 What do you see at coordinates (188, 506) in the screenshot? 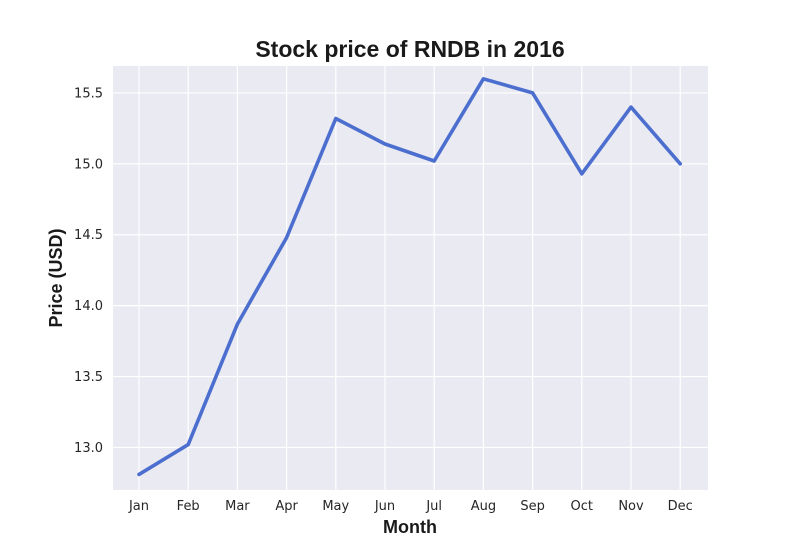
I see `x-tick-label: Feb` at bounding box center [188, 506].